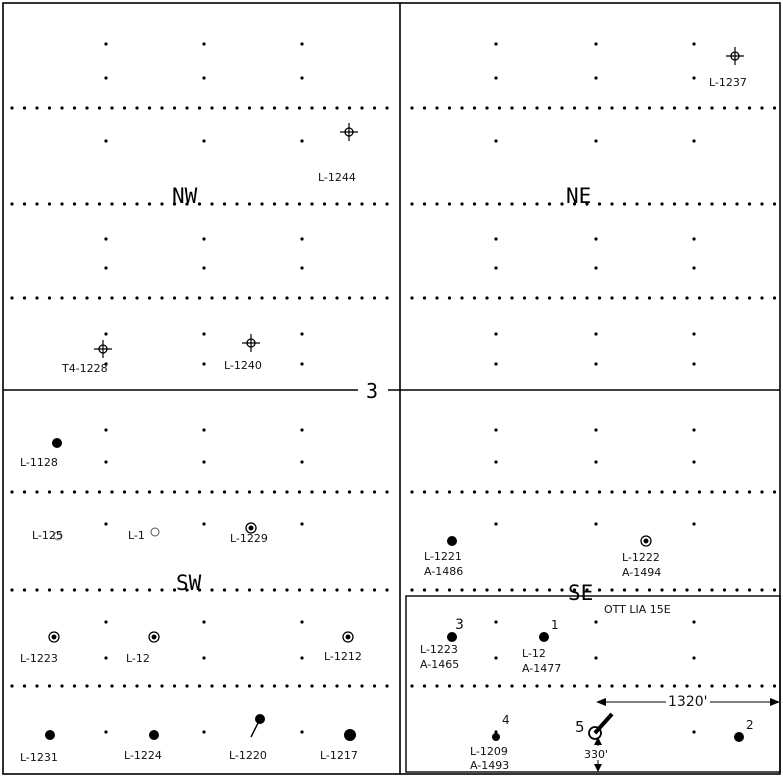 The width and height of the screenshot is (783, 777). What do you see at coordinates (599, 753) in the screenshot?
I see `dimension-label-bg` at bounding box center [599, 753].